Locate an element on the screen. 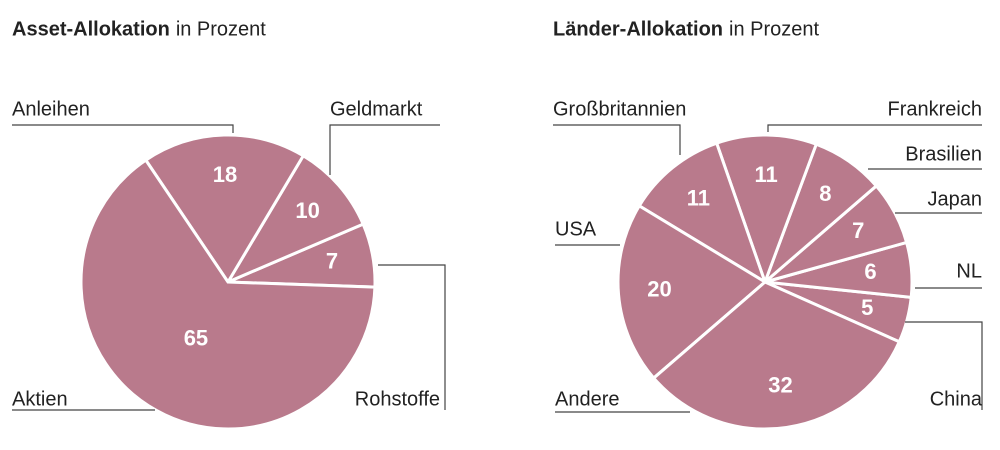 The height and width of the screenshot is (450, 1000). category-label: USA is located at coordinates (576, 229).